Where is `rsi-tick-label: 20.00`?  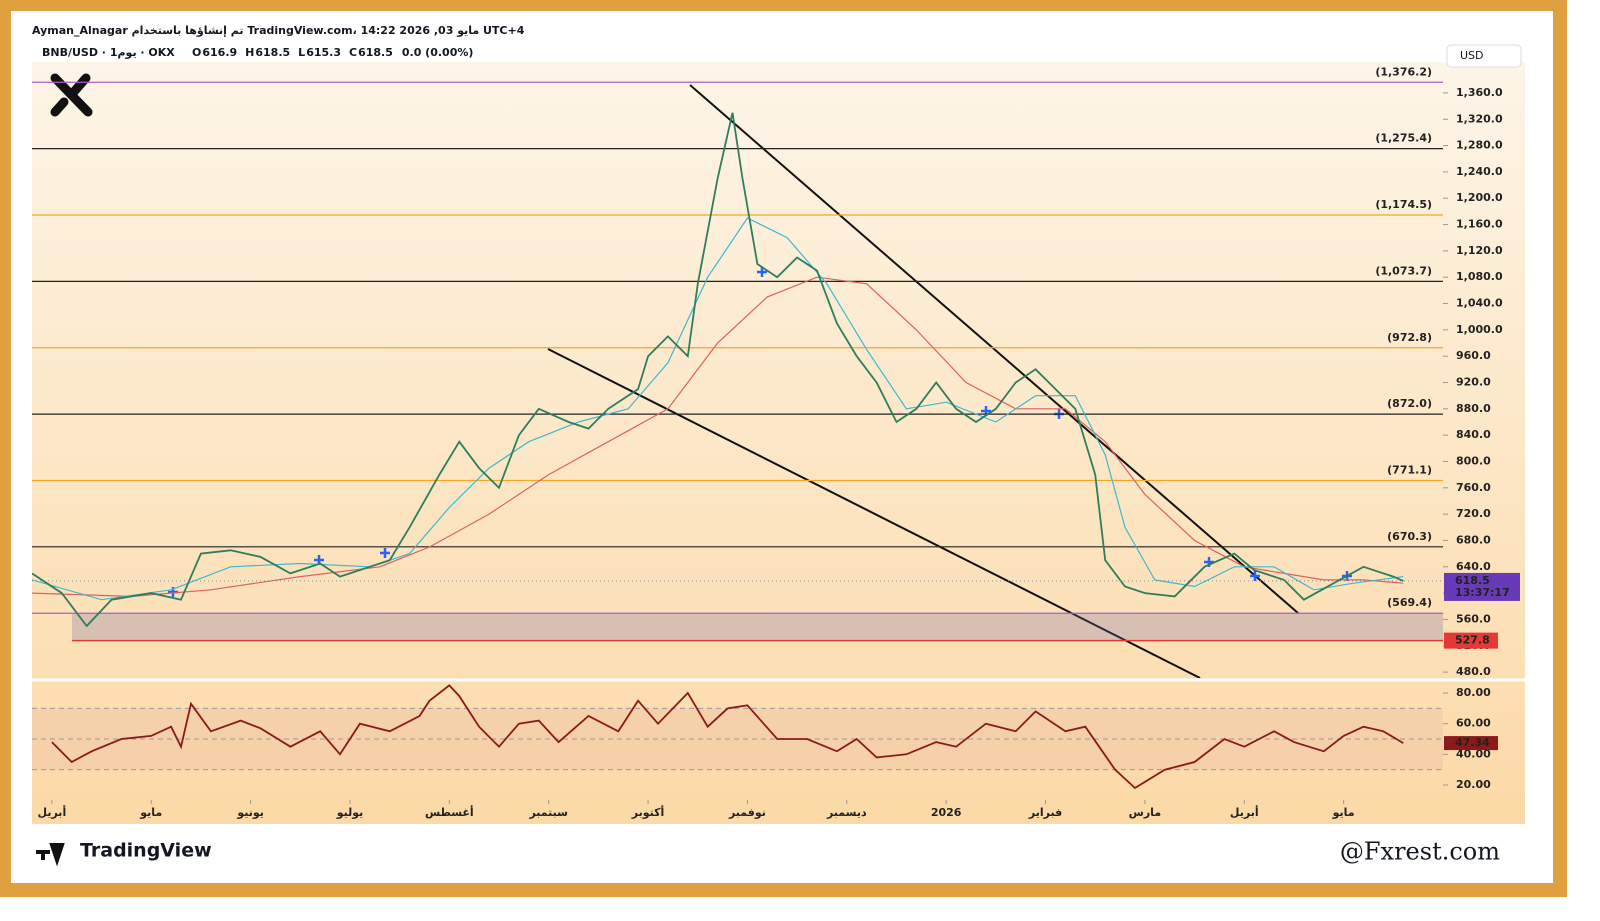 rsi-tick-label: 20.00 is located at coordinates (1473, 784).